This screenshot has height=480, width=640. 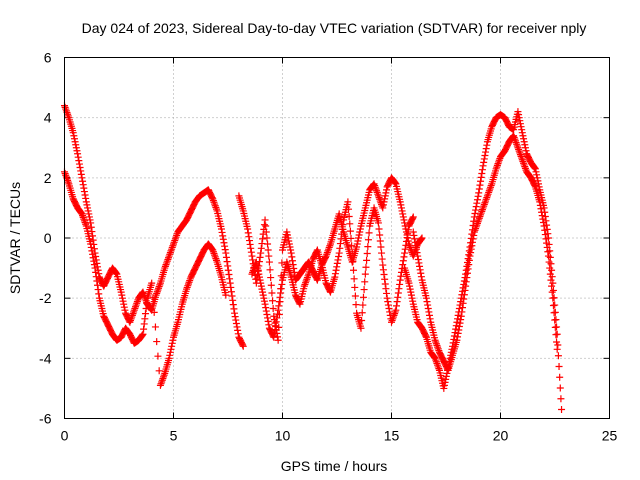 I want to click on y-tick-label: 6, so click(x=48, y=58).